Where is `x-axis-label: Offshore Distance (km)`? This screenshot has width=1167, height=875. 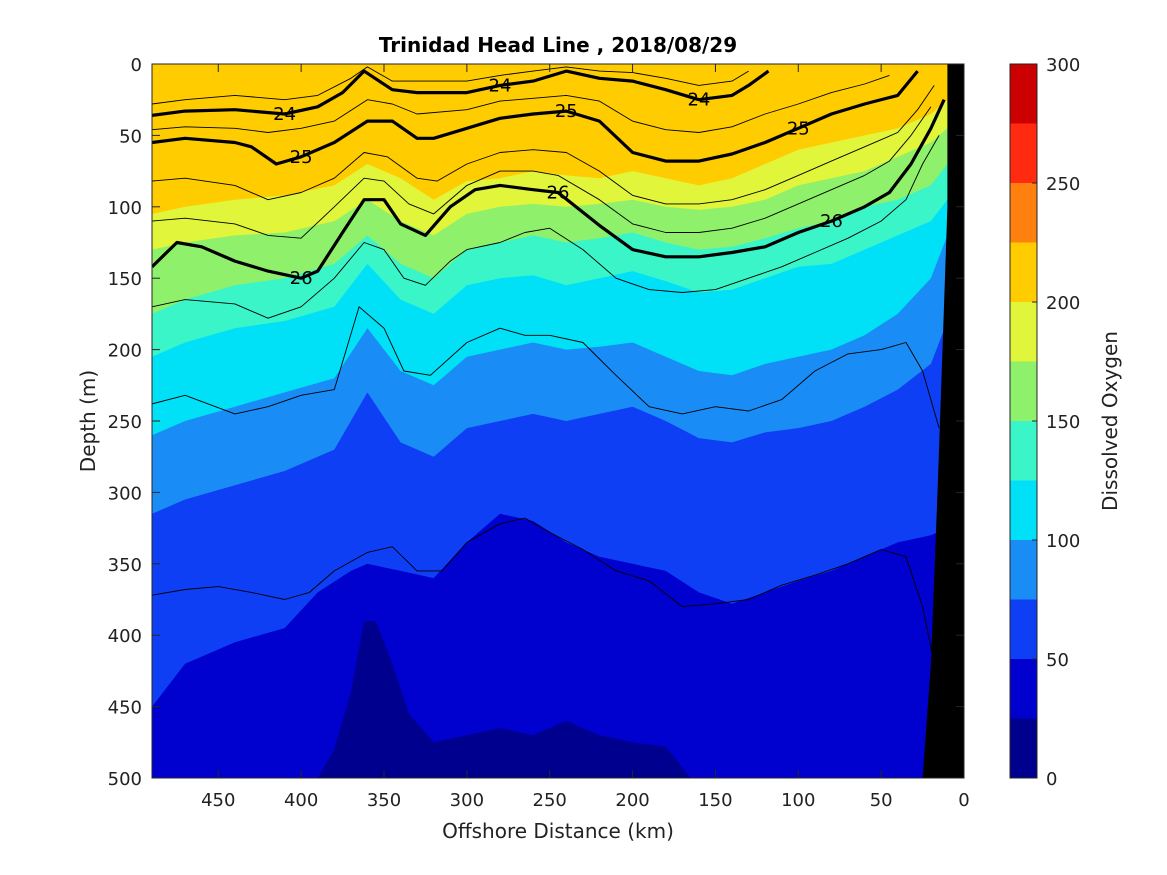
x-axis-label: Offshore Distance (km) is located at coordinates (558, 831).